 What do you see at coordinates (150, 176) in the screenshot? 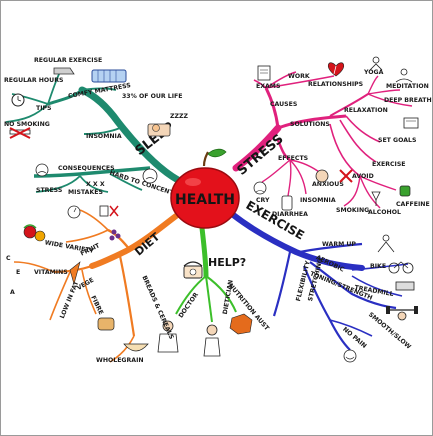
I see `tired-face-icon` at bounding box center [150, 176].